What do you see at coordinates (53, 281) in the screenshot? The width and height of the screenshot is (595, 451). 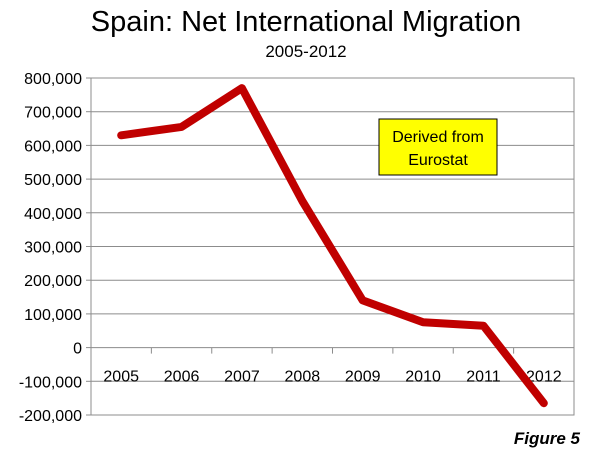 I see `y-tick-label: 200,000` at bounding box center [53, 281].